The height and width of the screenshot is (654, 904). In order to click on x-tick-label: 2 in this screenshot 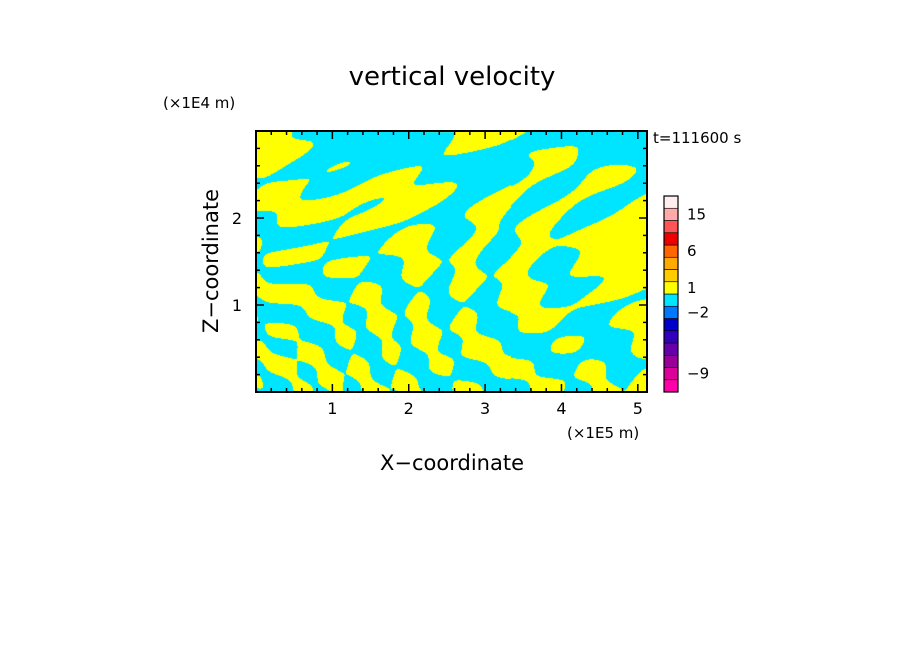, I will do `click(409, 408)`.